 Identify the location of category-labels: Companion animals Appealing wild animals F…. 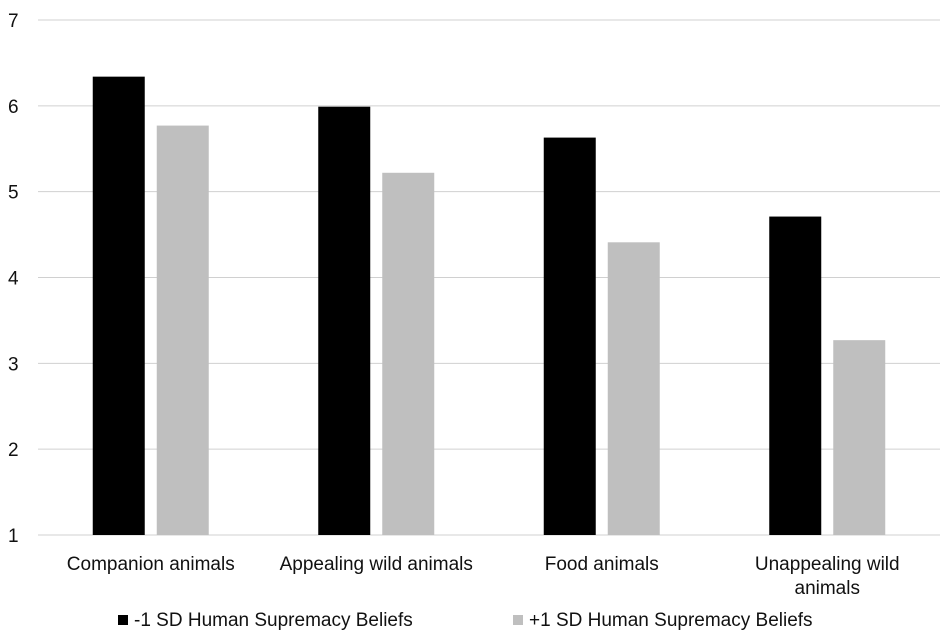
(483, 576).